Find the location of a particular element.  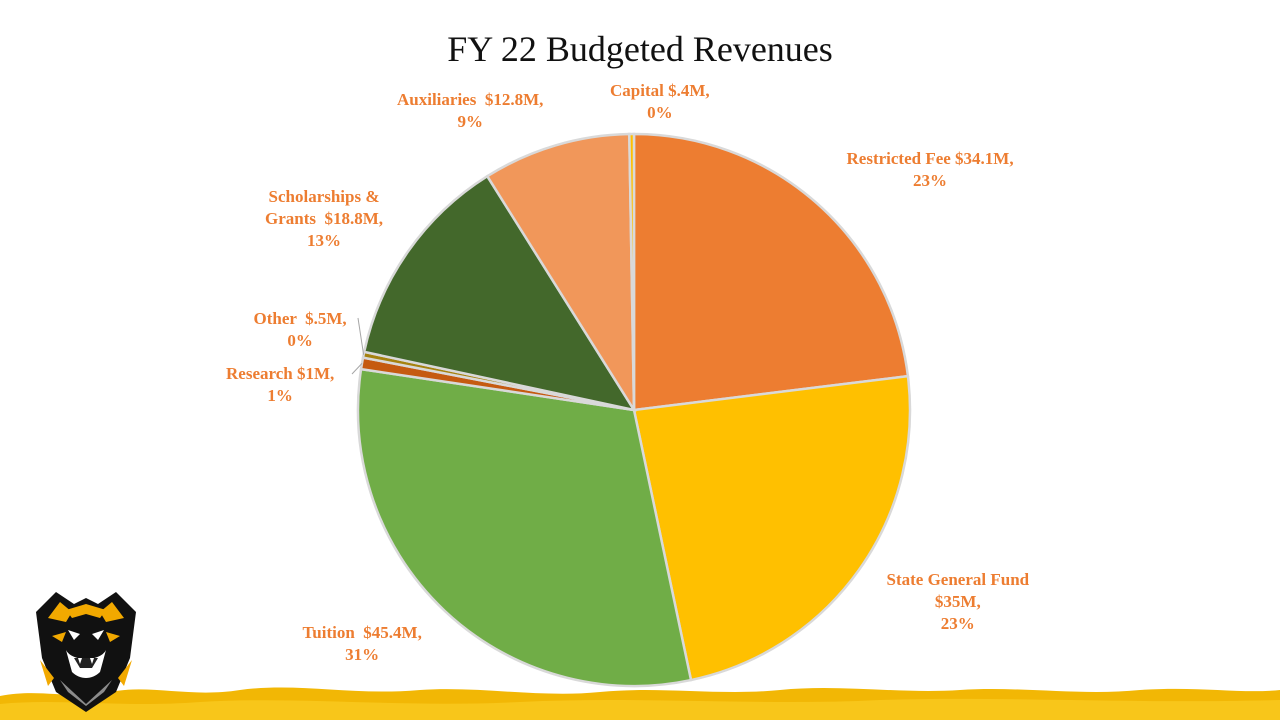

data-label-state-general-fund: State General Fund $35M, 23% is located at coordinates (958, 601).